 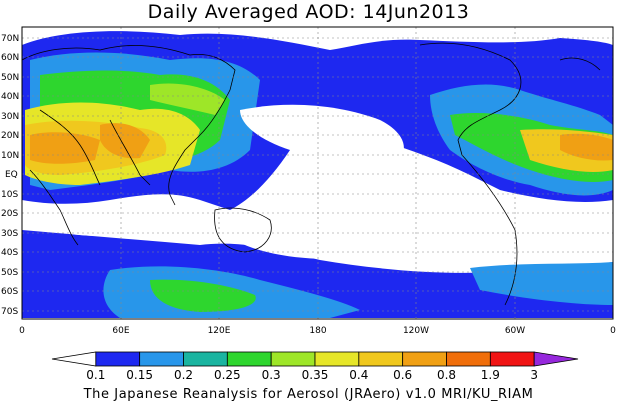 What do you see at coordinates (139, 375) in the screenshot?
I see `colorbar-label: 0.15` at bounding box center [139, 375].